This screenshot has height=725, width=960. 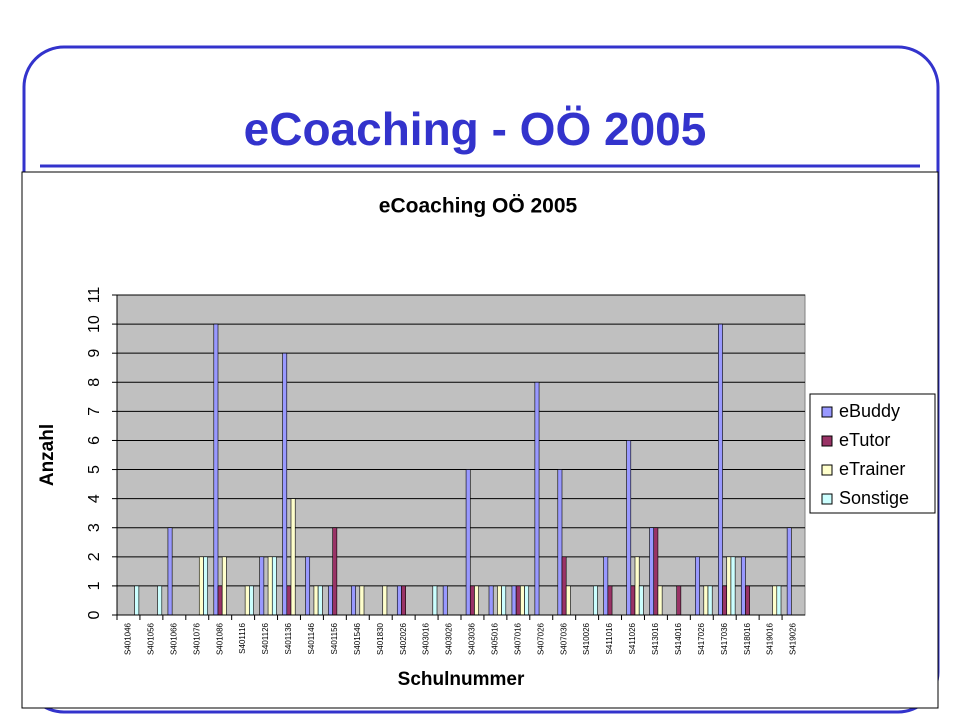 I want to click on x-tick-label: S419026, so click(x=793, y=638).